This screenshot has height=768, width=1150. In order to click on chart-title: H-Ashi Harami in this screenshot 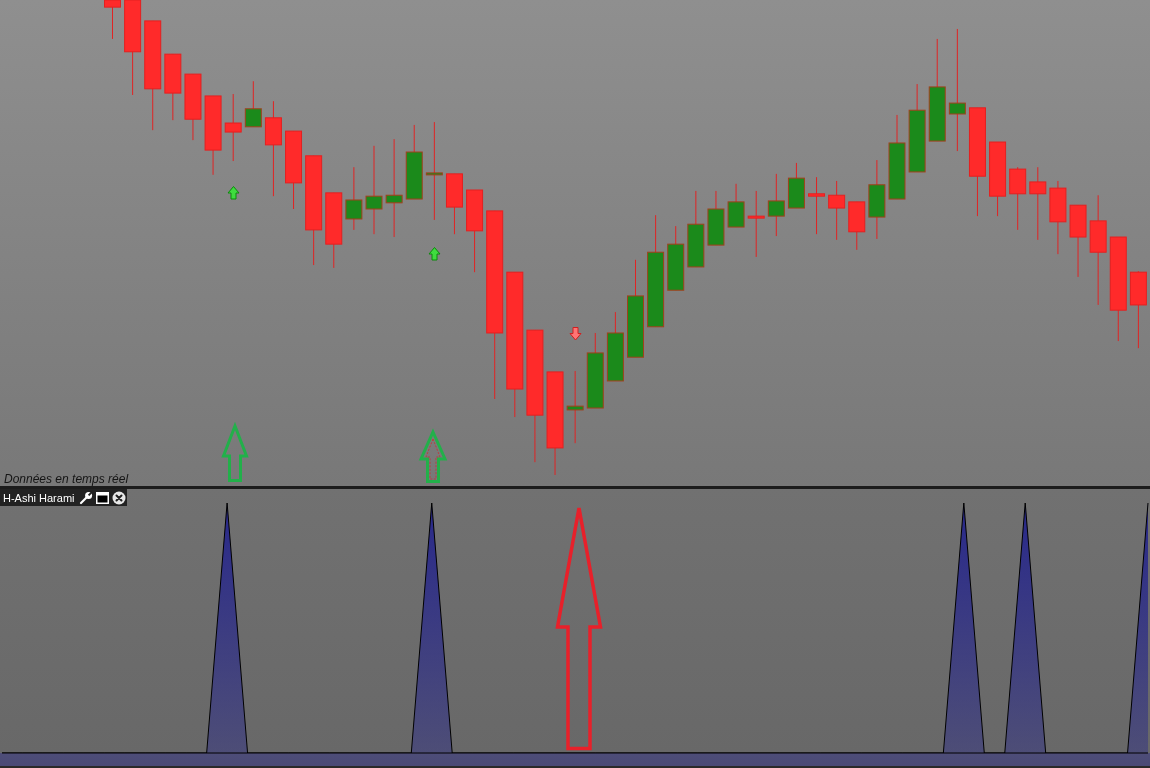, I will do `click(39, 497)`.